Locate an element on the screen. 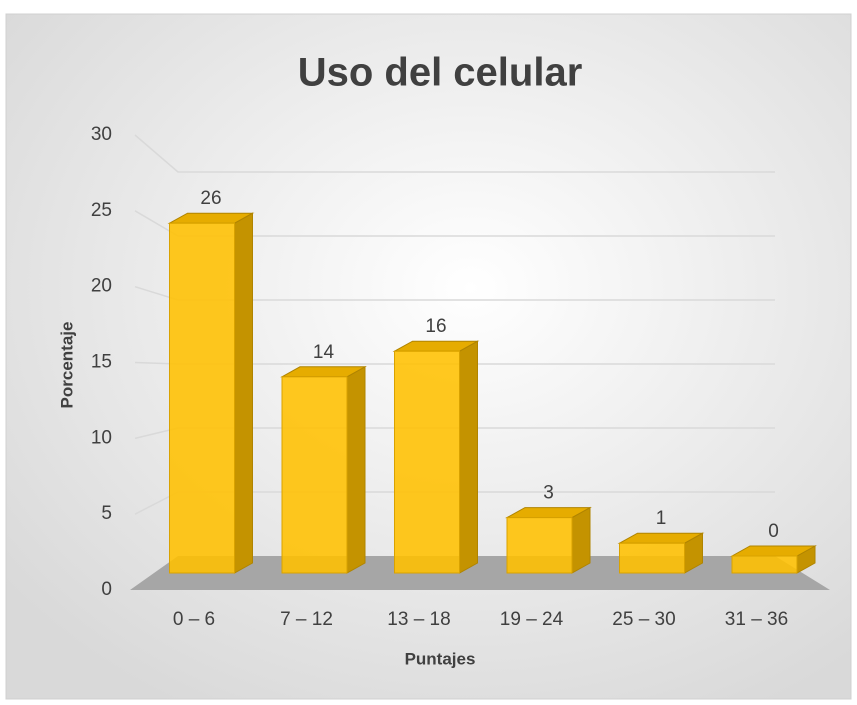 The height and width of the screenshot is (705, 857). x-tick-label: 19 – 24 is located at coordinates (532, 619).